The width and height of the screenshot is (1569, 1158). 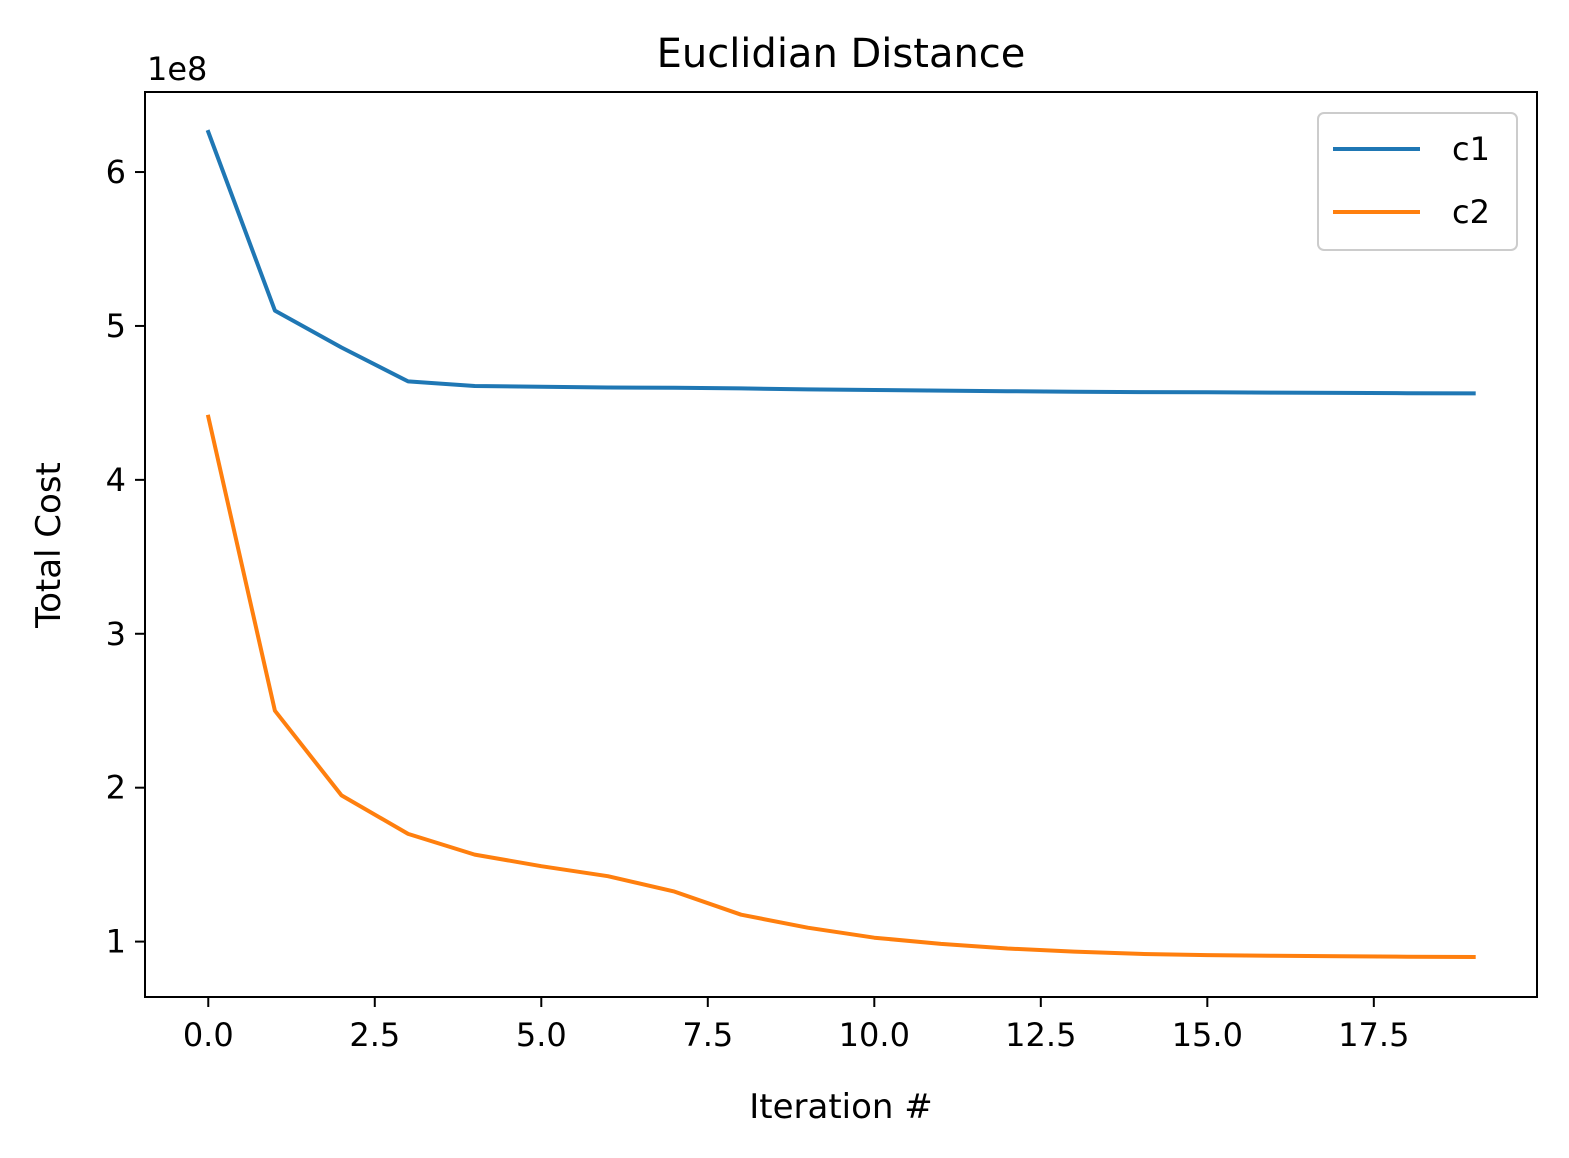 I want to click on y-tick-label: 2, so click(x=116, y=788).